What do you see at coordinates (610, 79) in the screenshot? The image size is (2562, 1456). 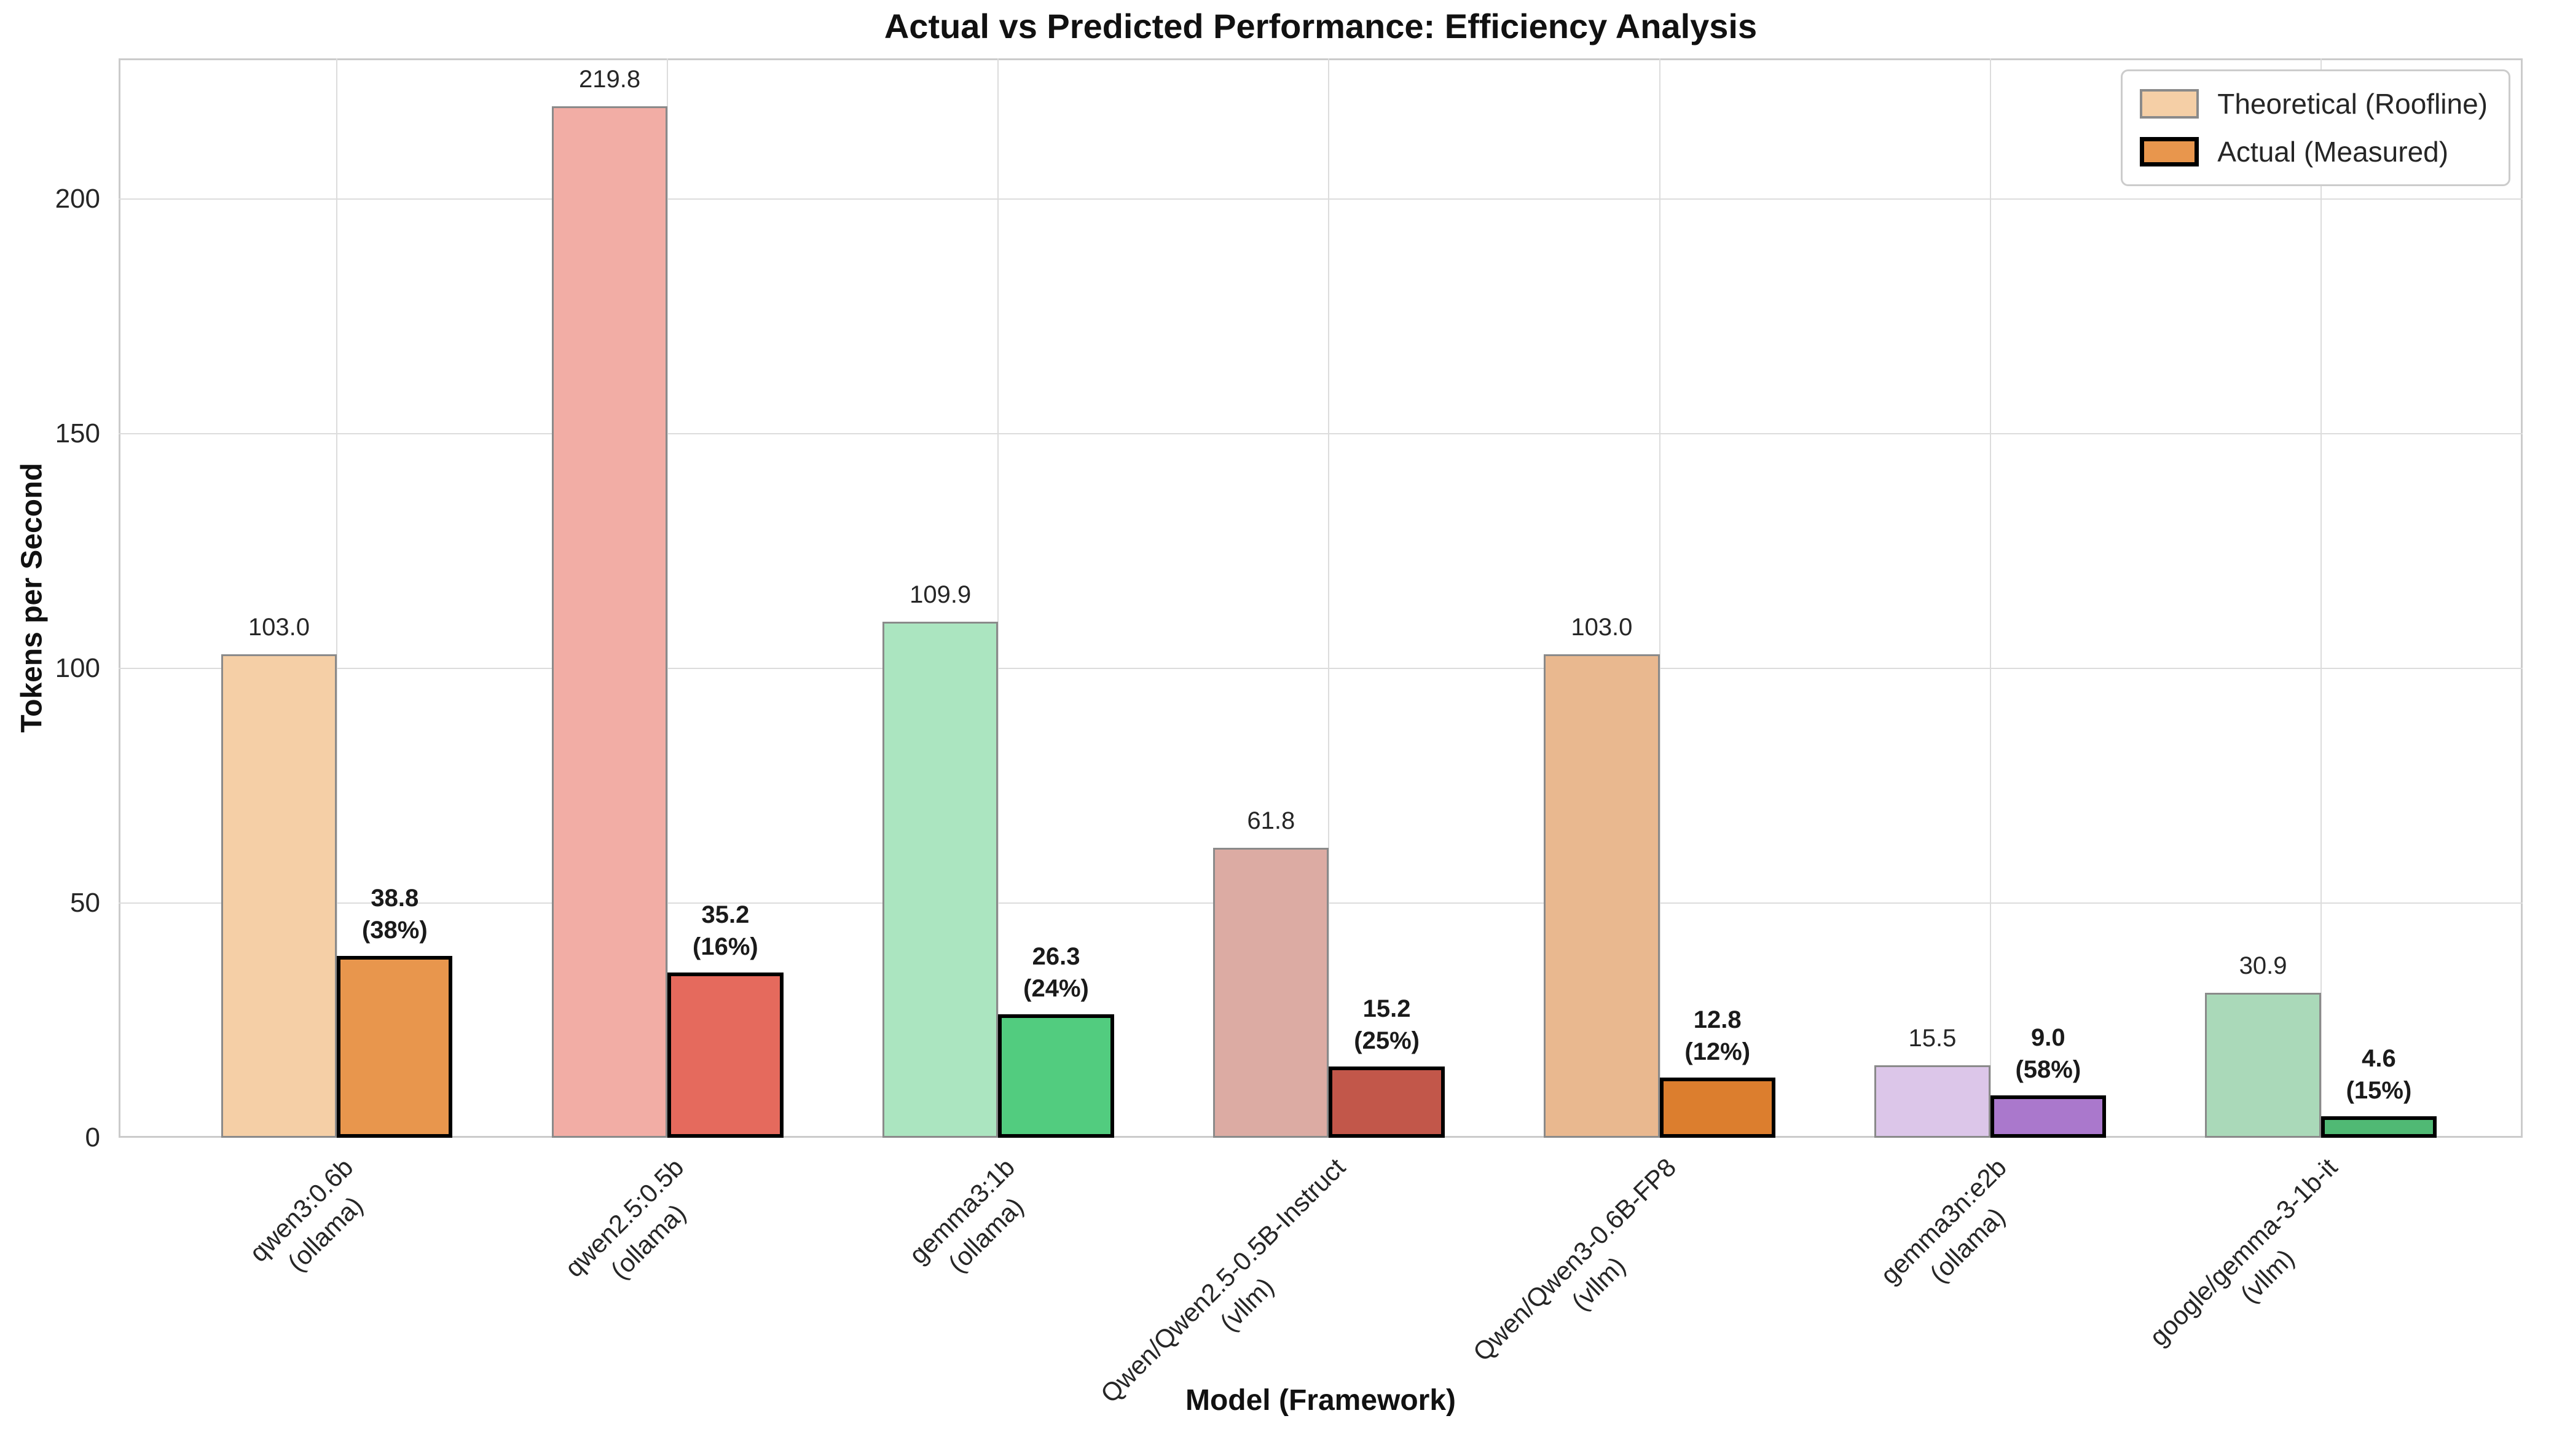 I see `bar-value-label-theoretical: 219.8` at bounding box center [610, 79].